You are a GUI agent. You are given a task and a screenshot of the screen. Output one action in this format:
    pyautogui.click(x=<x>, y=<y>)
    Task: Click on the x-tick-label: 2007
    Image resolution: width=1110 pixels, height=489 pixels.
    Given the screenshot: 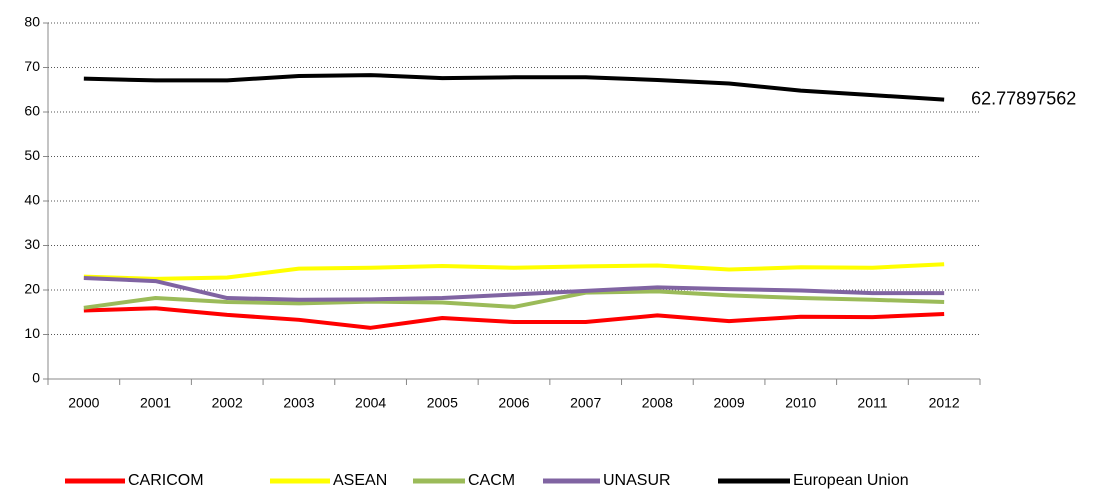 What is the action you would take?
    pyautogui.click(x=585, y=403)
    